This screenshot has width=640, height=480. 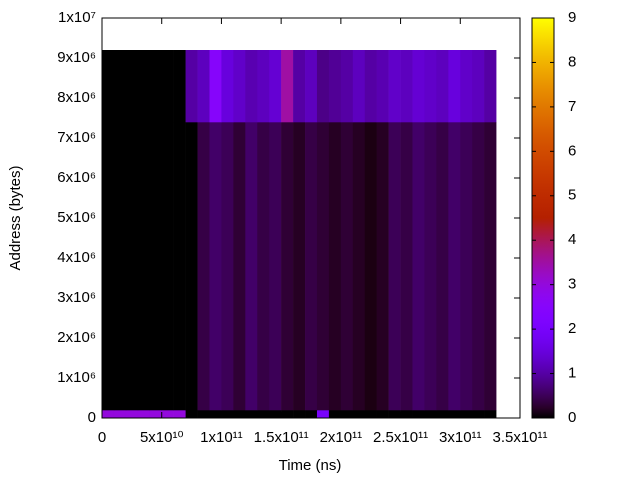 I want to click on colorbar-tick-label: 7, so click(x=572, y=106).